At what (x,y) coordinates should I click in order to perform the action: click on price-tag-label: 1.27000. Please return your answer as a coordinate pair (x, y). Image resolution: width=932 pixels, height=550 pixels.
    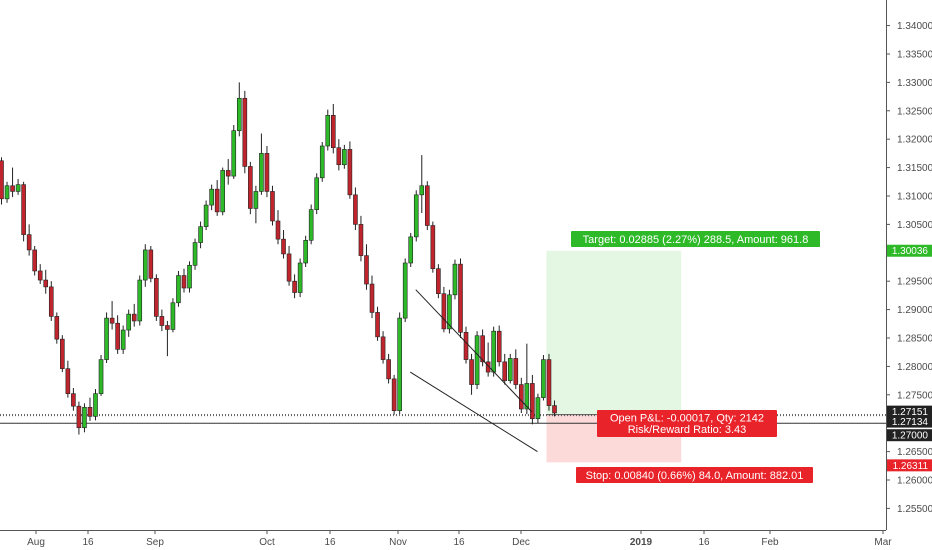
    Looking at the image, I should click on (910, 436).